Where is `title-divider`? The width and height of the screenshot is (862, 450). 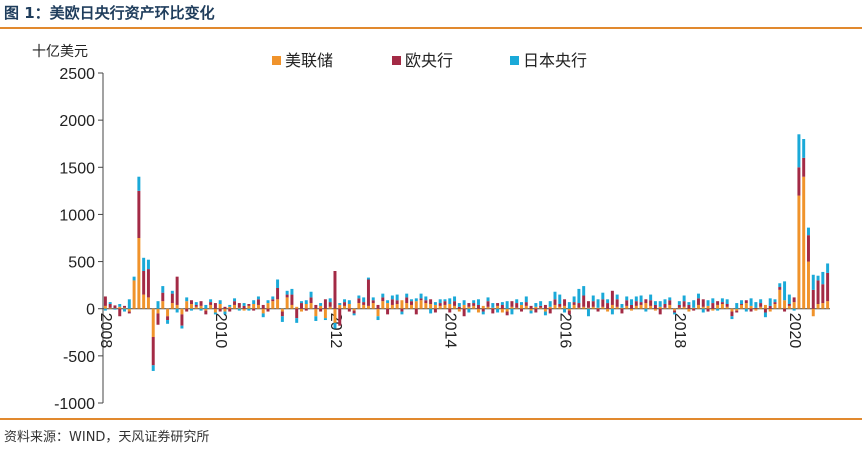 title-divider is located at coordinates (431, 28).